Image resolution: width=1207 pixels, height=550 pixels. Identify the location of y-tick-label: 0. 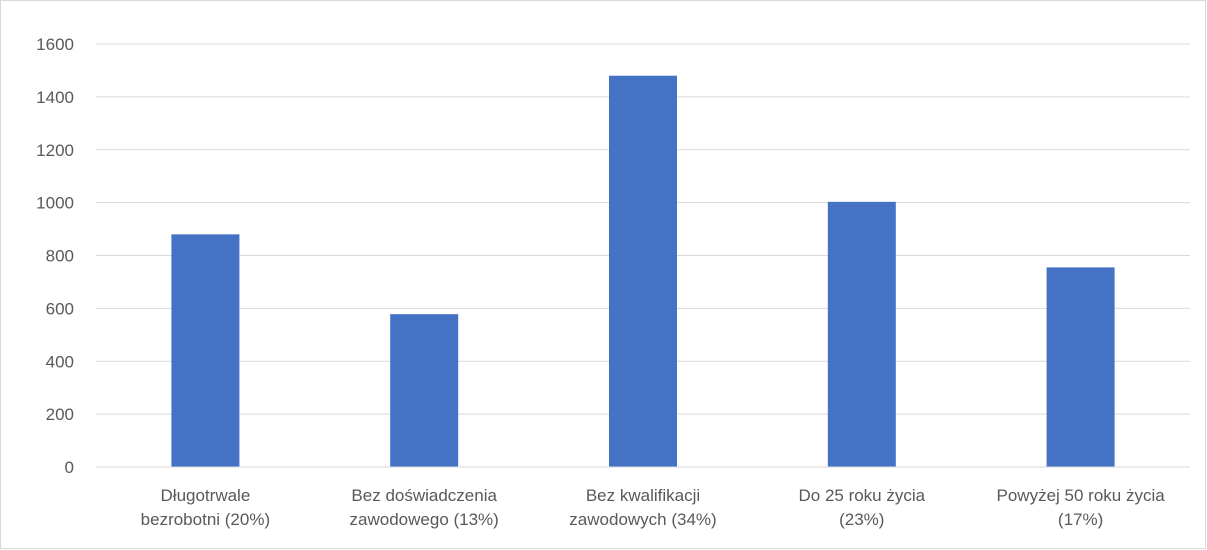
(69, 467).